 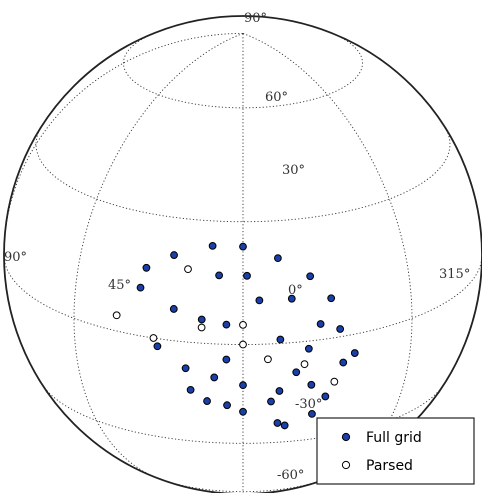 I want to click on legend-marker-parsed, so click(x=346, y=465).